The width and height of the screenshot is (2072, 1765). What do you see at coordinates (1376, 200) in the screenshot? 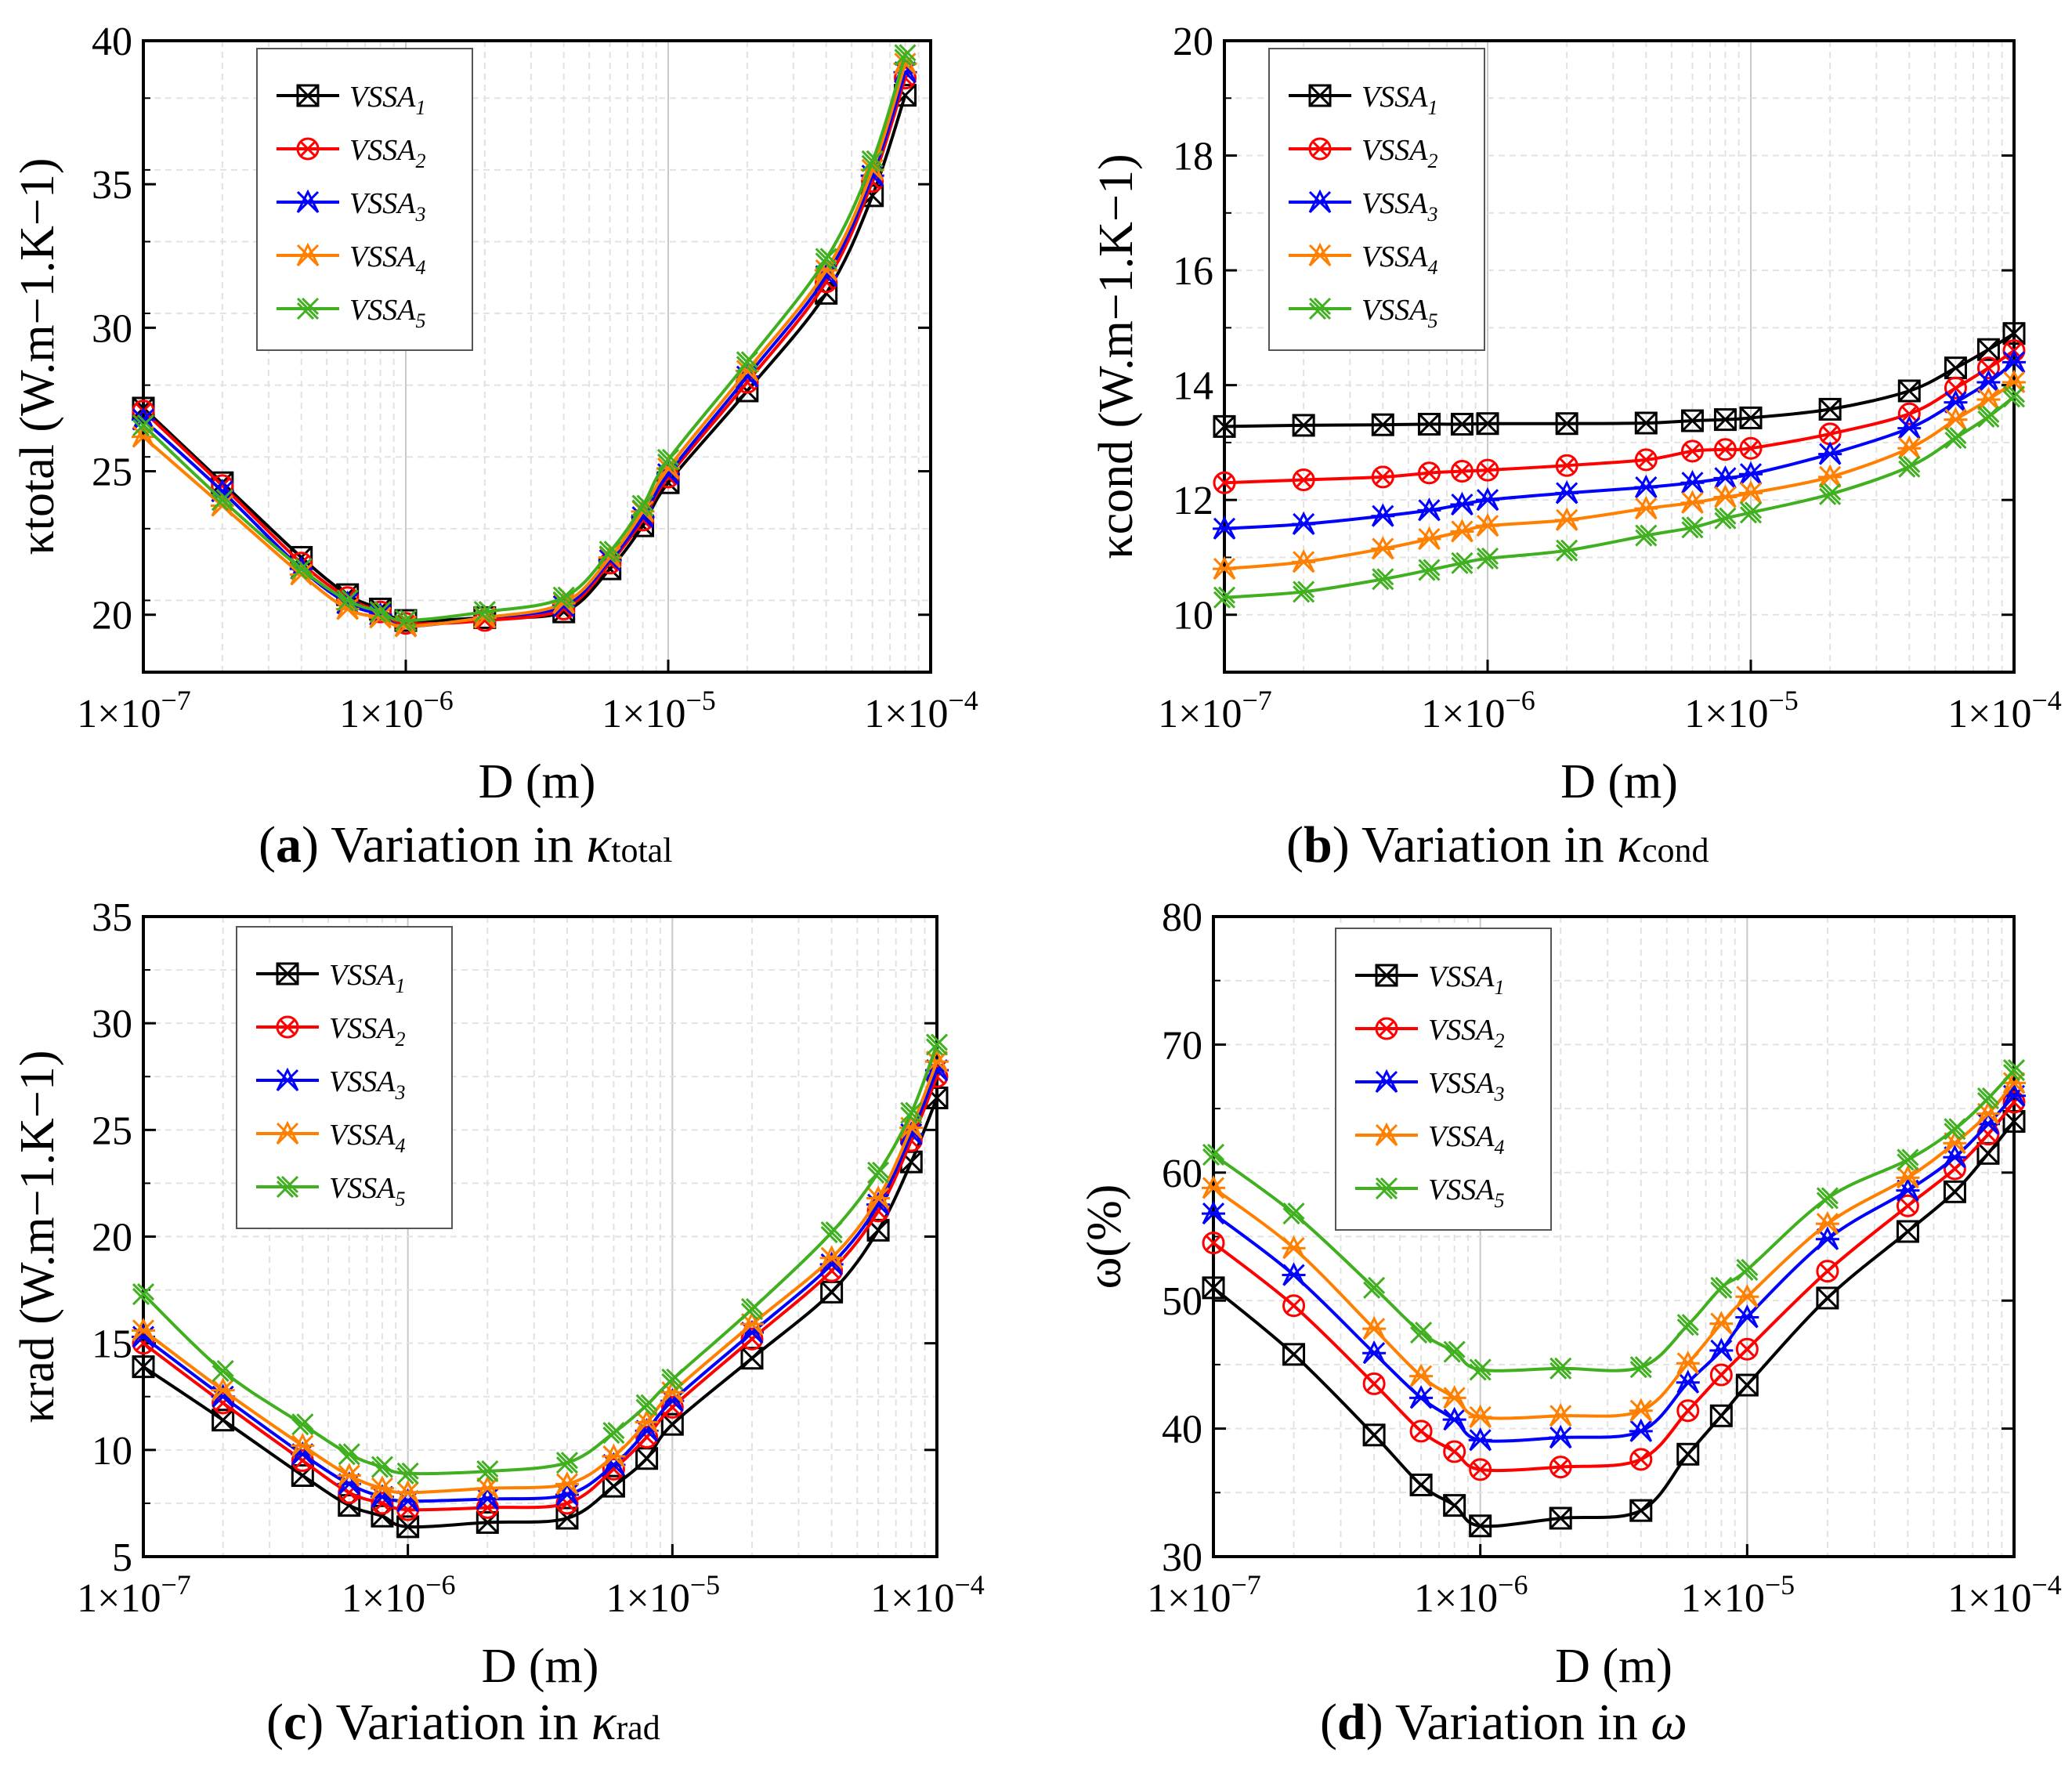
I see `legend: VSSA1 VSSA2 VSSA3 VSSA4 VSSA5` at bounding box center [1376, 200].